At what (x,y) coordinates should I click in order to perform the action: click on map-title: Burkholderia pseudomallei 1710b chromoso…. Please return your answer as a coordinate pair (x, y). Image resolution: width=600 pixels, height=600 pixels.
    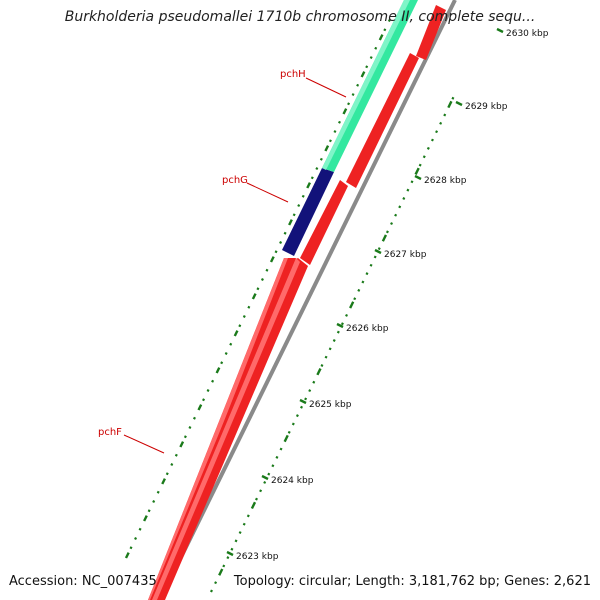
    Looking at the image, I should click on (300, 17).